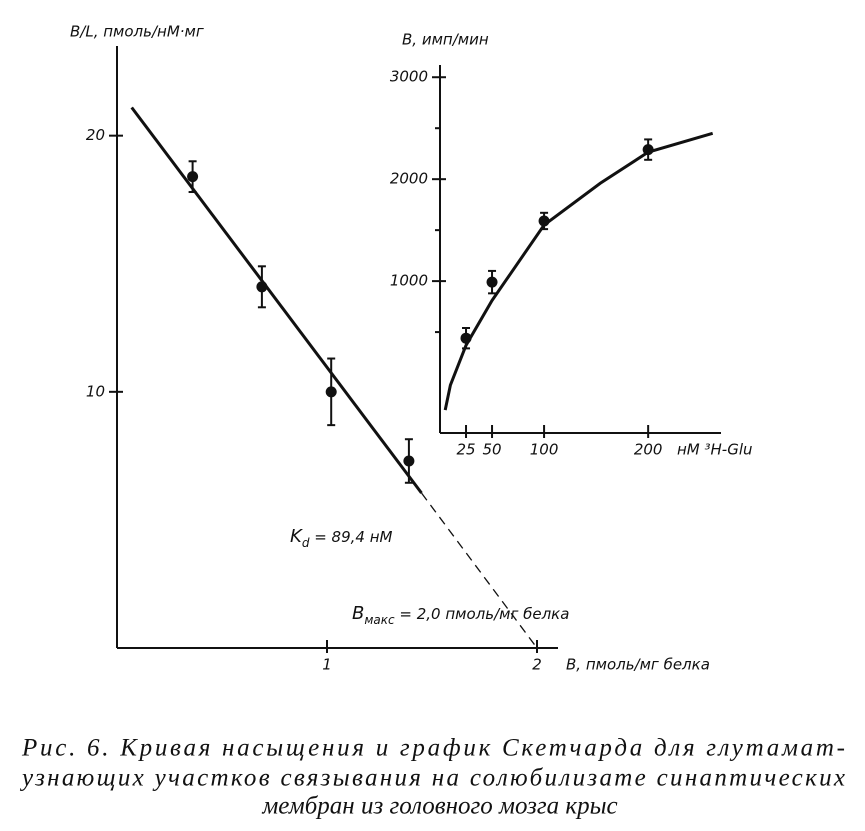 The width and height of the screenshot is (865, 831). I want to click on y-tick-label: 1000, so click(409, 281).